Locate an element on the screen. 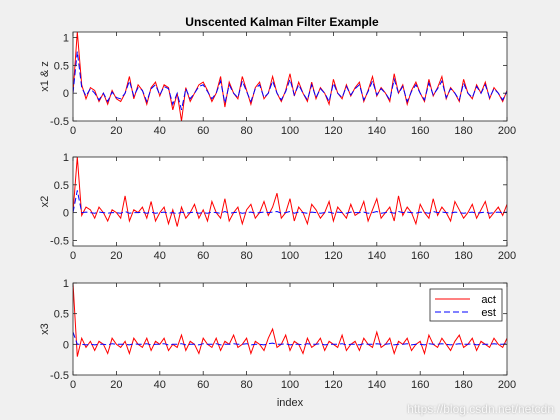 Image resolution: width=560 pixels, height=420 pixels. x-axis-label: index is located at coordinates (290, 403).